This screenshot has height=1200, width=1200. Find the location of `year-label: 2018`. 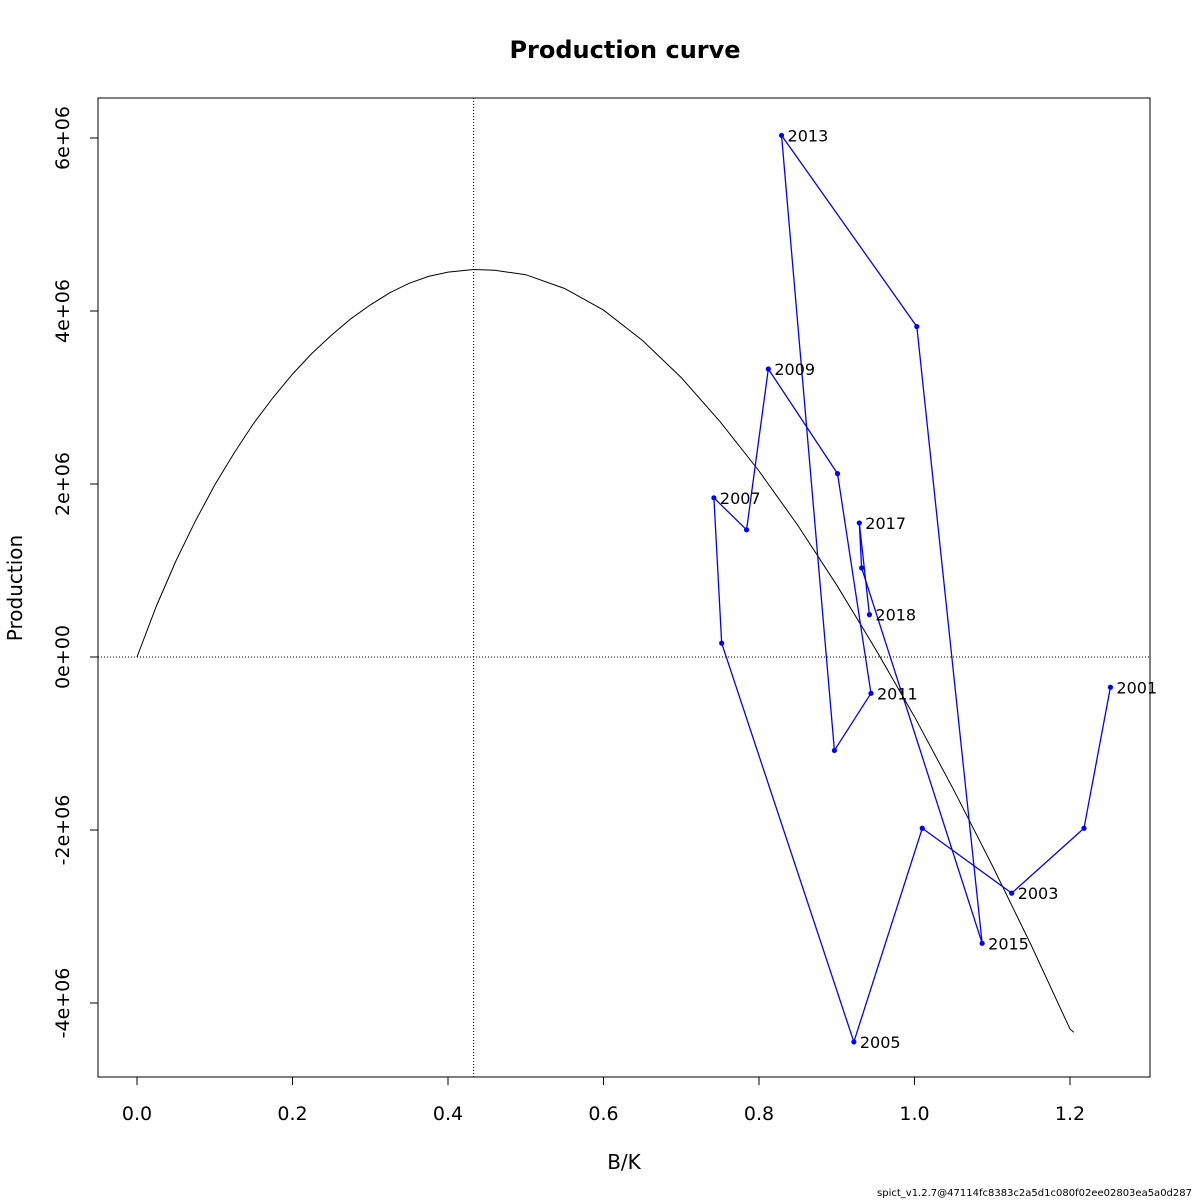

year-label: 2018 is located at coordinates (895, 615).